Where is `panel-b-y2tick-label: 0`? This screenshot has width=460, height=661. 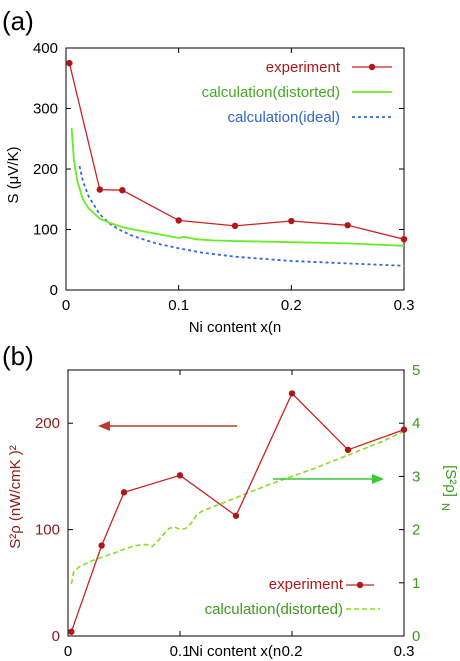
panel-b-y2tick-label: 0 is located at coordinates (416, 636).